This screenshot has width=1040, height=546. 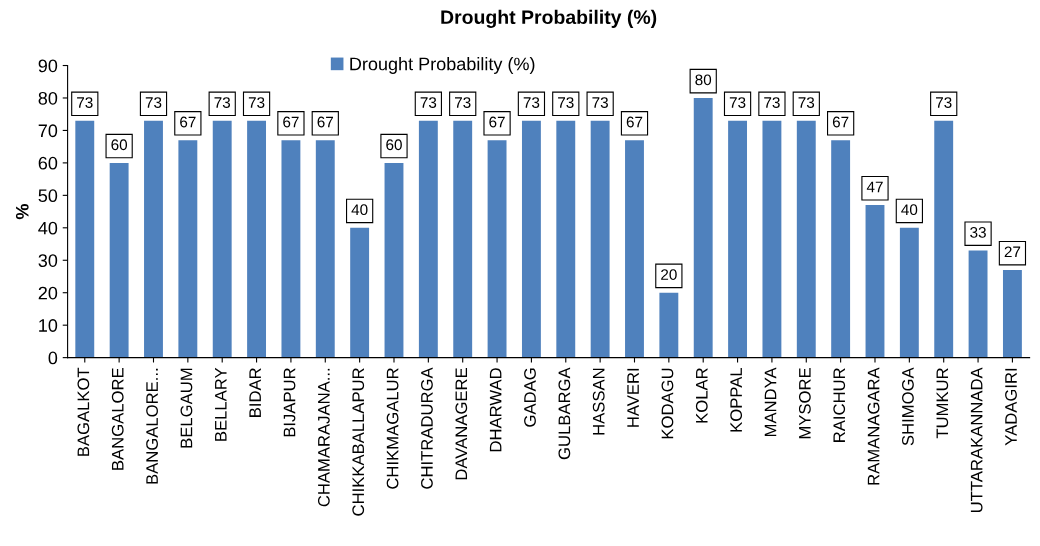 I want to click on x-tick-label: CHITRADURGA, so click(x=427, y=428).